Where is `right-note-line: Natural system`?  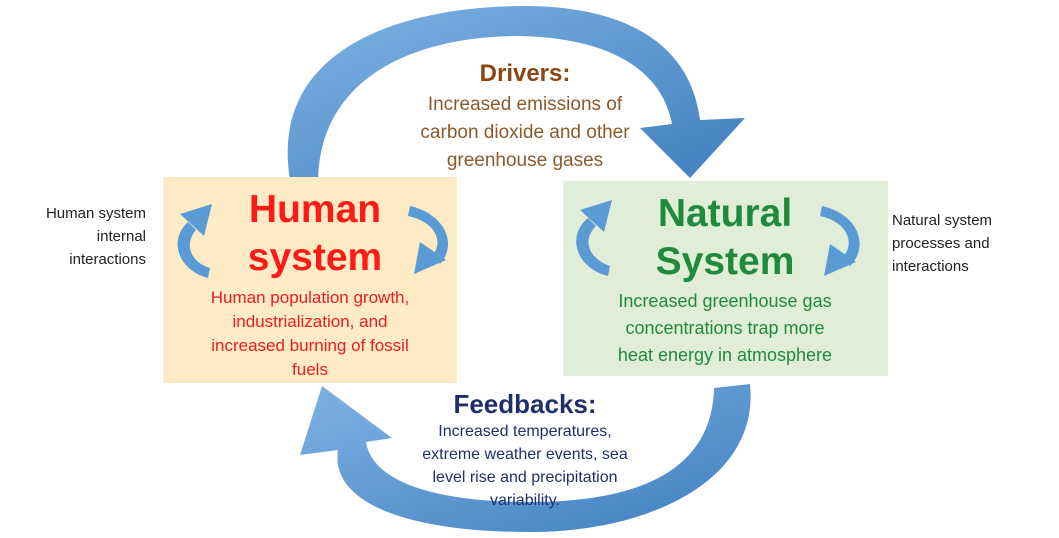 right-note-line: Natural system is located at coordinates (942, 220).